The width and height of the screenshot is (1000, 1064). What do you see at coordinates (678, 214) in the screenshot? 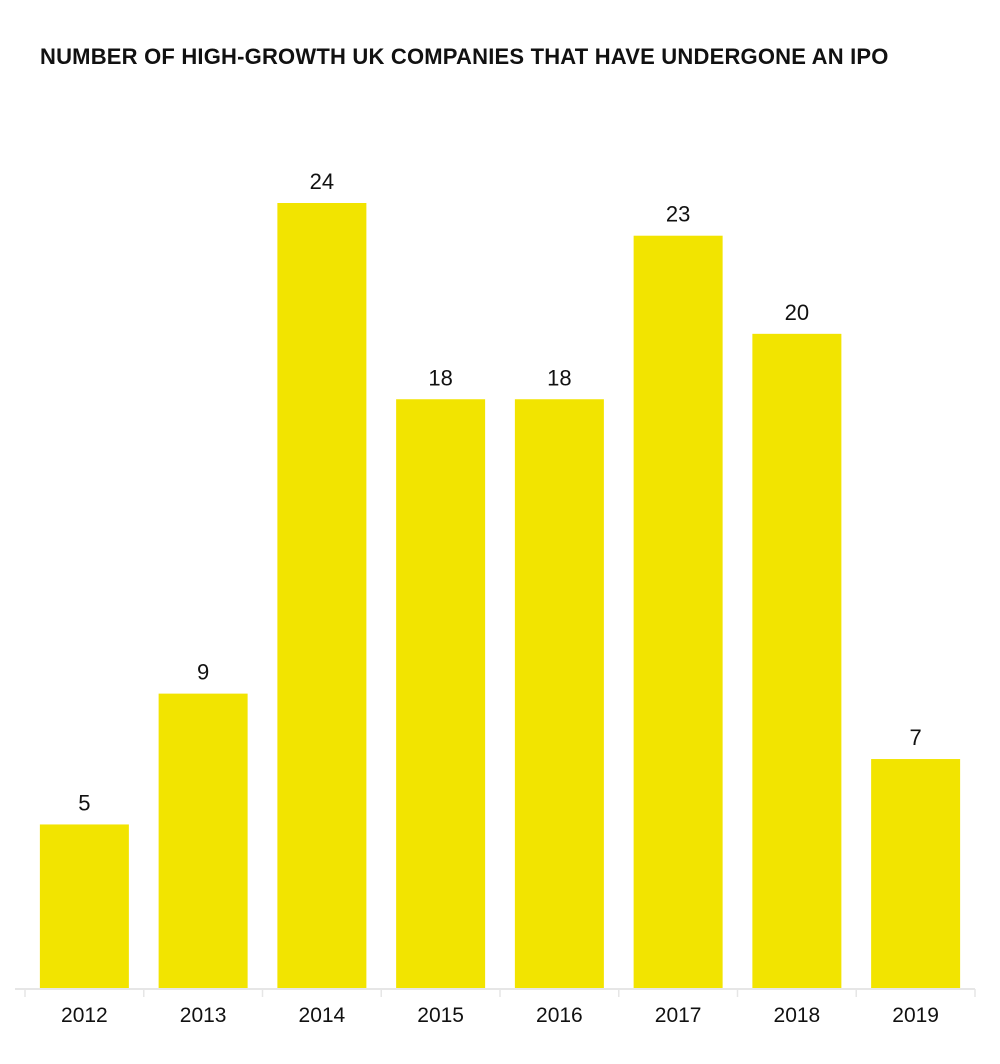
I see `data-label-2017: 23` at bounding box center [678, 214].